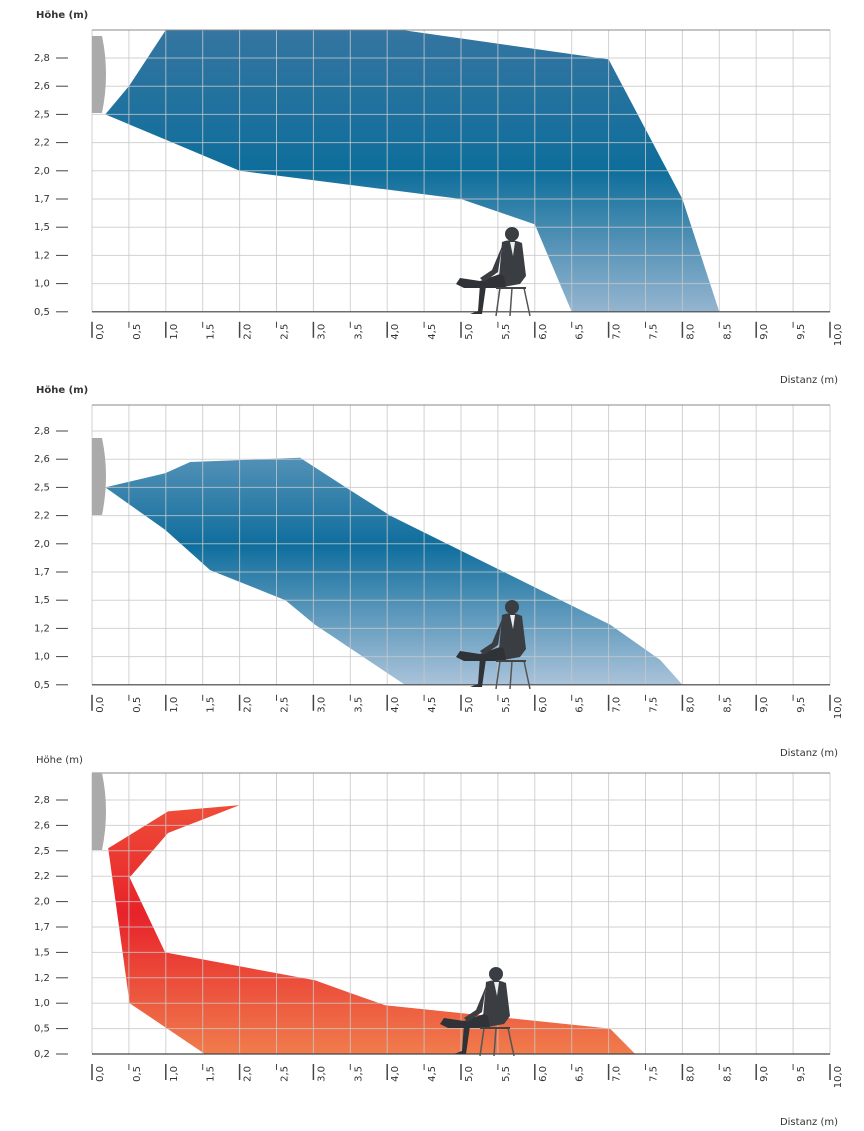 This screenshot has height=1131, width=864. I want to click on sensor, so click(99, 811).